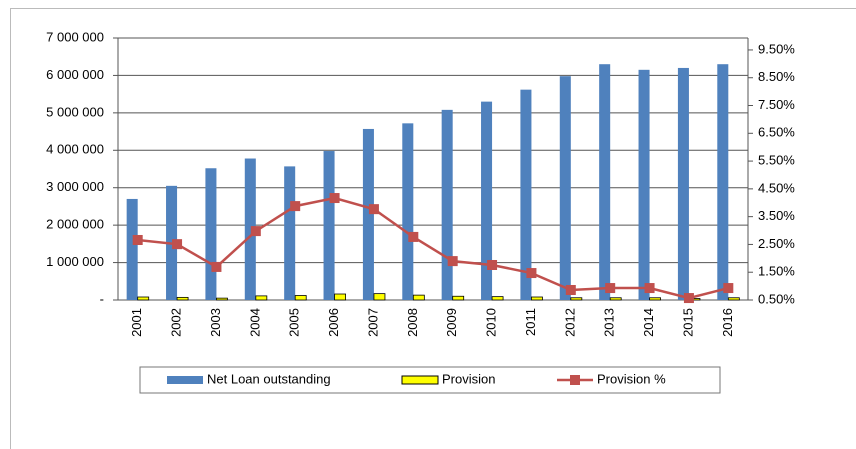 This screenshot has width=856, height=449. I want to click on y2-tick-label: 5.50%, so click(776, 160).